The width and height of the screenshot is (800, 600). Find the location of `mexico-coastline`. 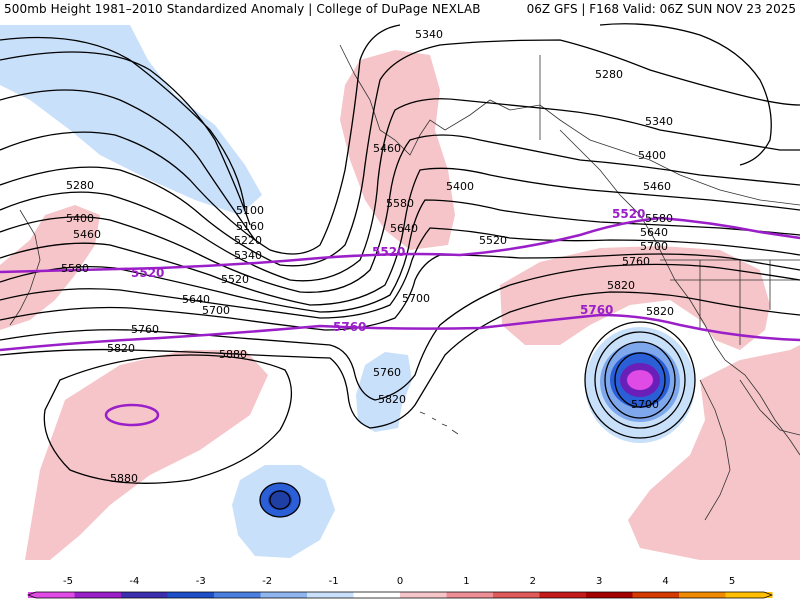

mexico-coastline is located at coordinates (769, 407).